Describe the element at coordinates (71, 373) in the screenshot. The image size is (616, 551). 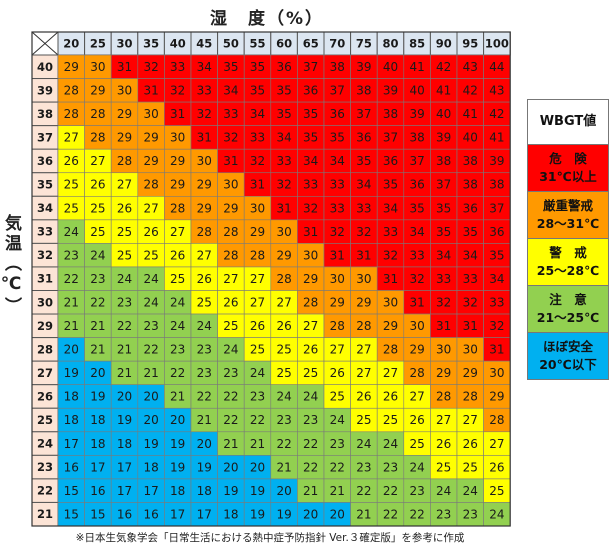
I see `cell-value-label: 19` at that location.